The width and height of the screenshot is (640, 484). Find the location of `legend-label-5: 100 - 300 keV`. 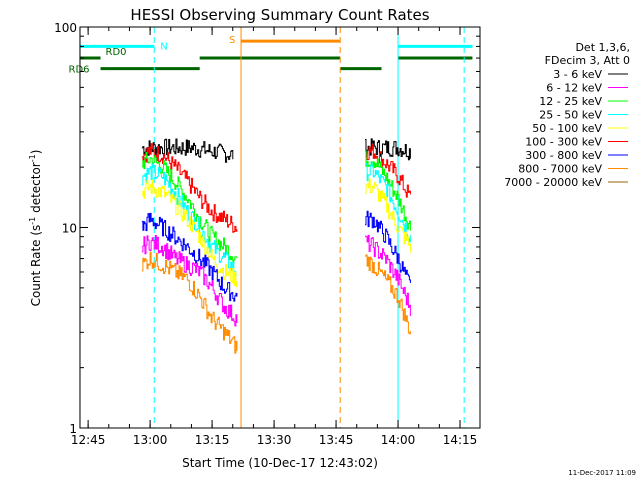

legend-label-5: 100 - 300 keV is located at coordinates (563, 142).